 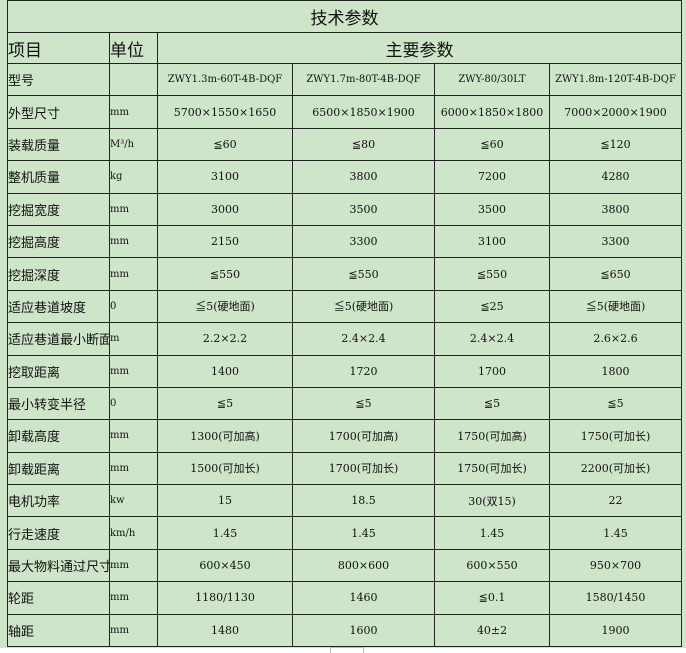 I want to click on value-cell: 30(双15), so click(x=492, y=501).